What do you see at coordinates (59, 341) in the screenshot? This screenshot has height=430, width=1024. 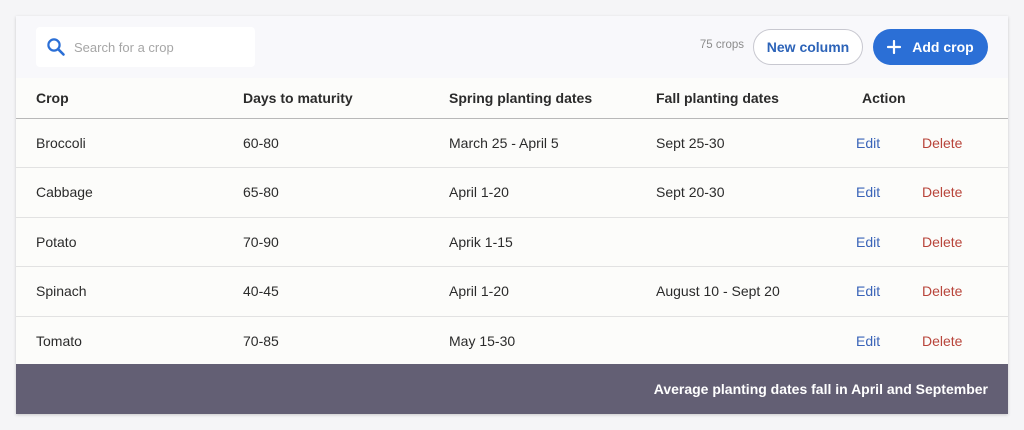 I see `cell-crop: Tomato` at bounding box center [59, 341].